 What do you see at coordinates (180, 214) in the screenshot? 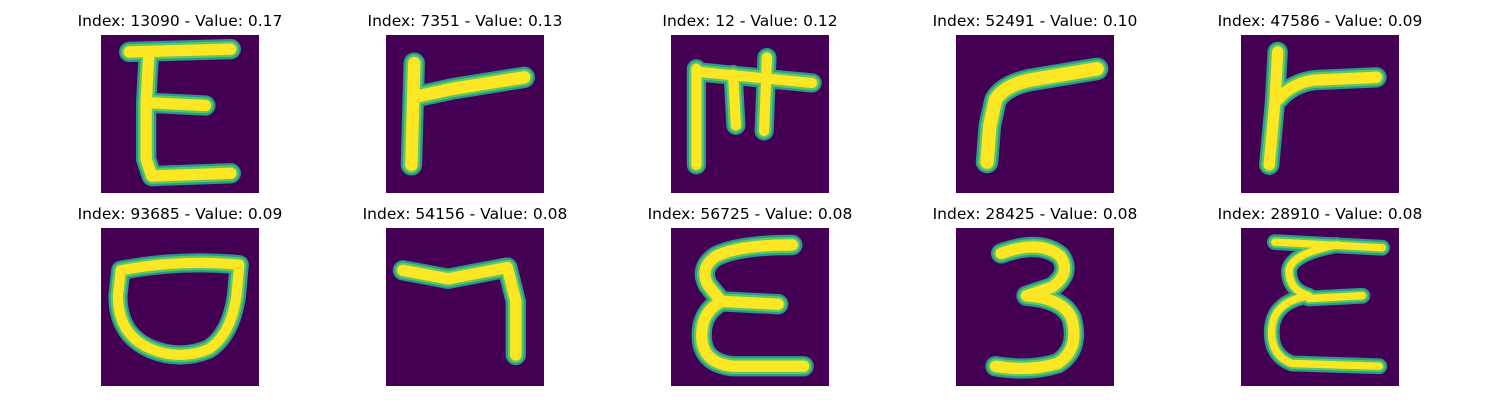
I see `sample-title: Index: 93685 - Value: 0.09` at bounding box center [180, 214].